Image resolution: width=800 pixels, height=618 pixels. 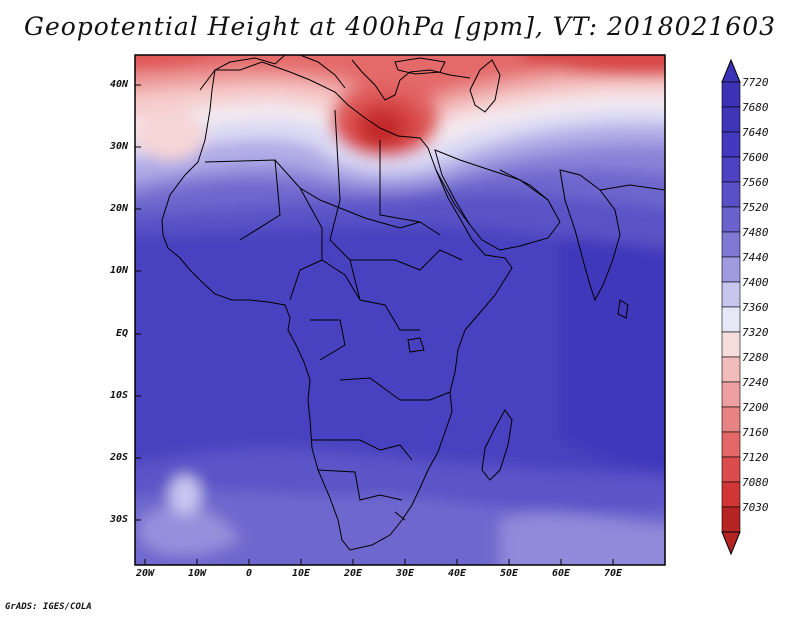 I want to click on lon-label-10e: 10E, so click(x=301, y=573).